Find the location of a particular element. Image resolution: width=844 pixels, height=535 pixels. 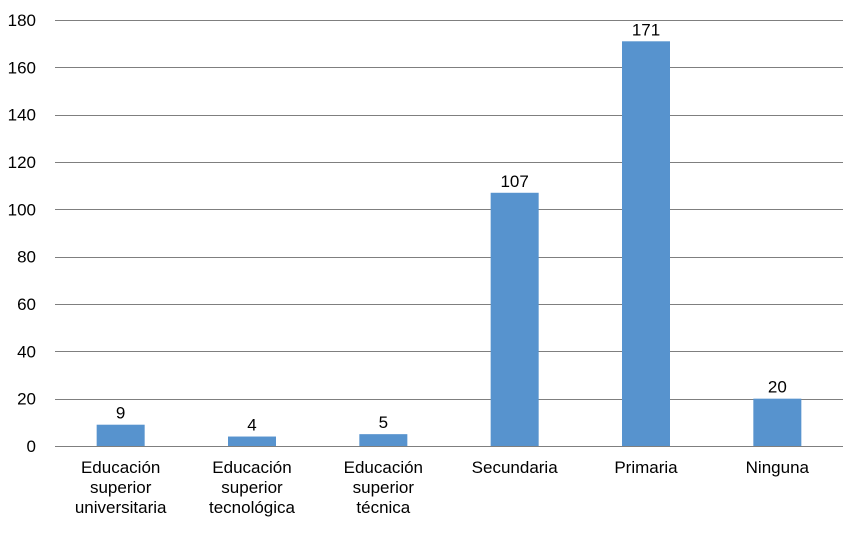

x-category-label: Primaria is located at coordinates (646, 467).